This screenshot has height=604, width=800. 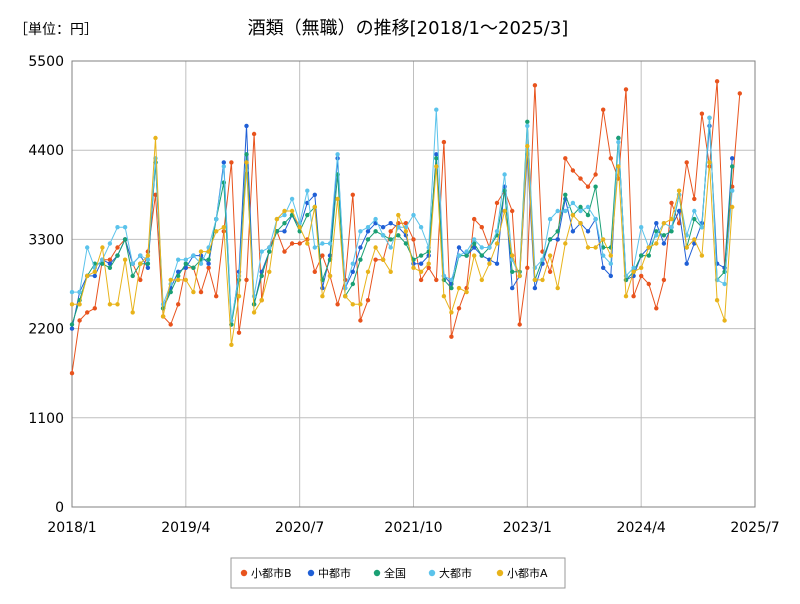 I want to click on x-tick-label: 2021/10, so click(x=413, y=528).